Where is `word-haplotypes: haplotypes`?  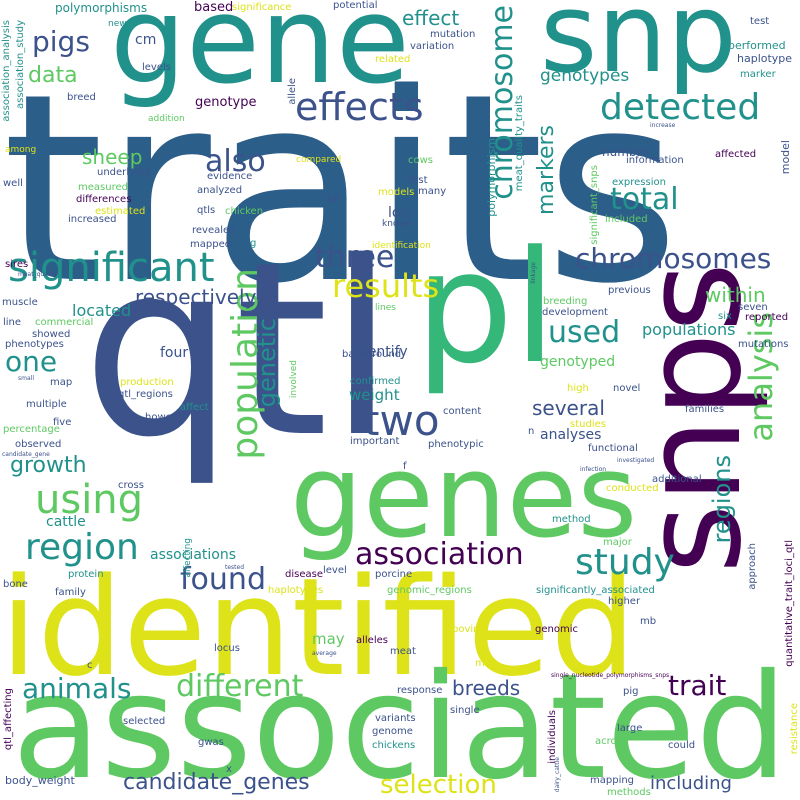 word-haplotypes: haplotypes is located at coordinates (296, 590).